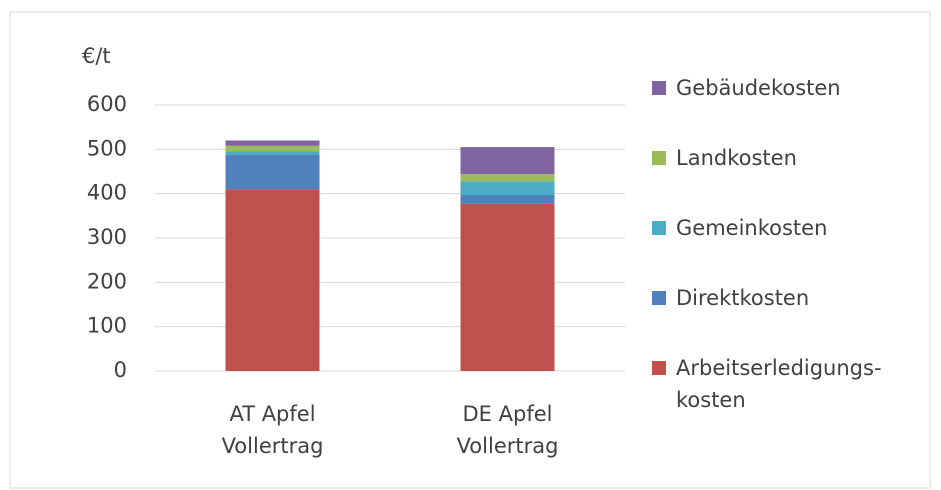 The image size is (941, 490). I want to click on legend-label: Landkosten, so click(736, 158).